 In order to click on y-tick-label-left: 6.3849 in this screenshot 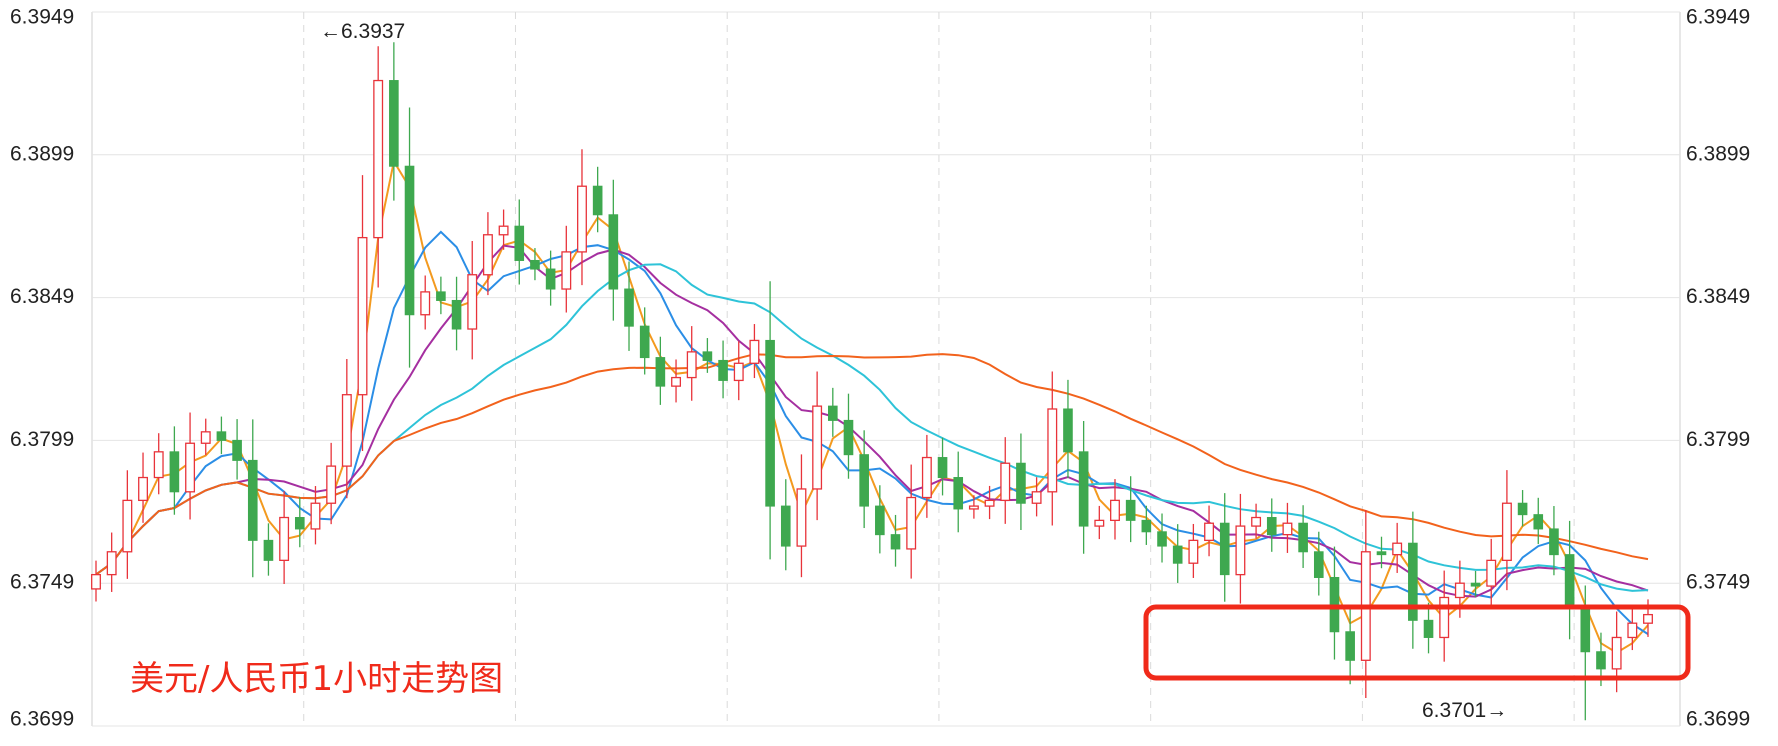, I will do `click(42, 296)`.